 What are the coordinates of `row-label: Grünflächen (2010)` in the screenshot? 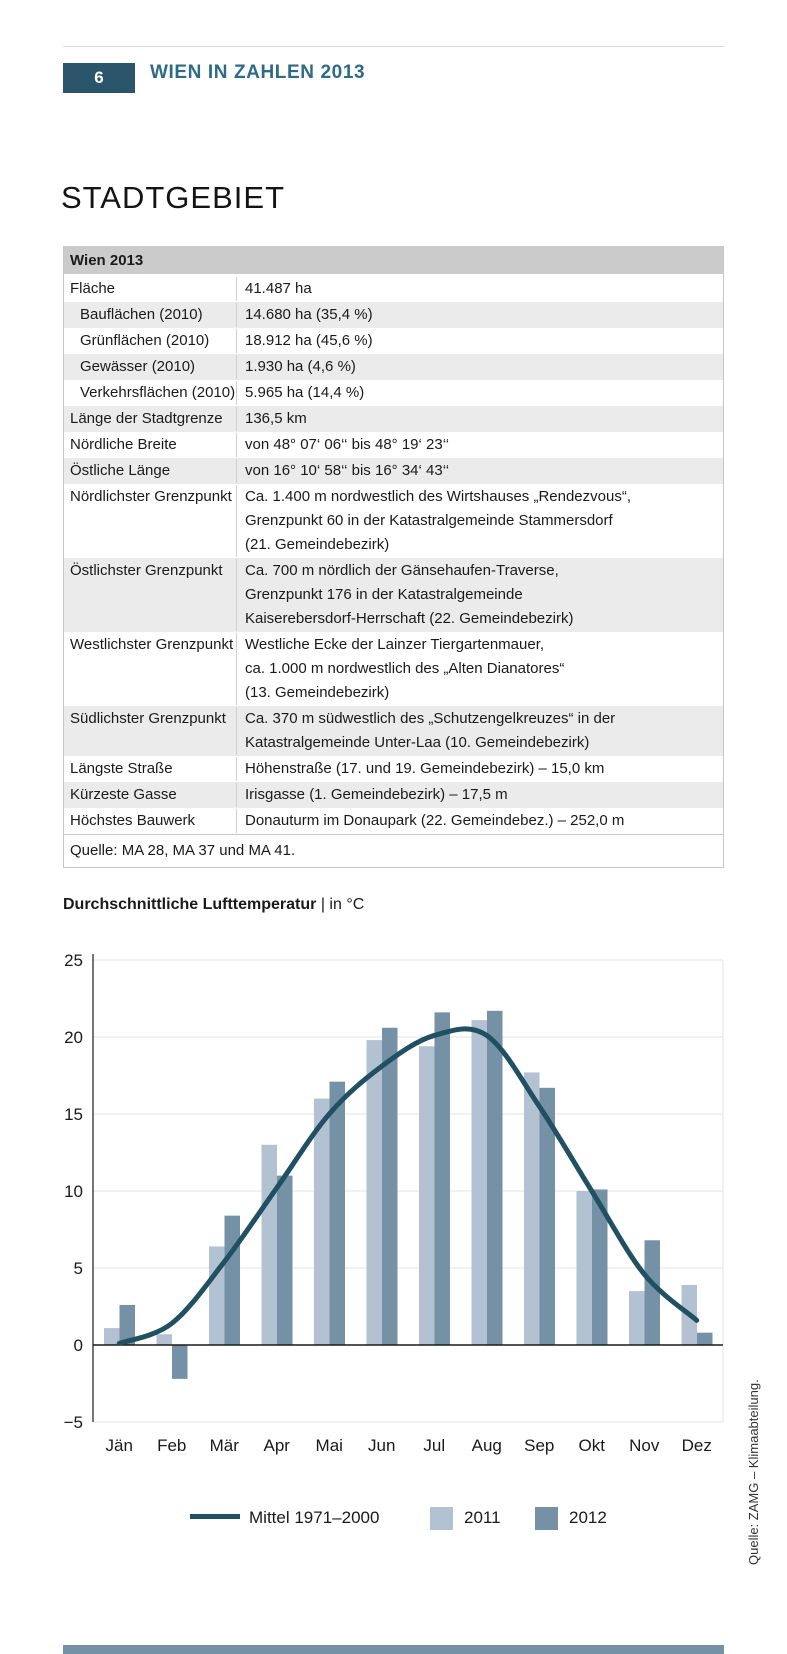 It's located at (145, 340).